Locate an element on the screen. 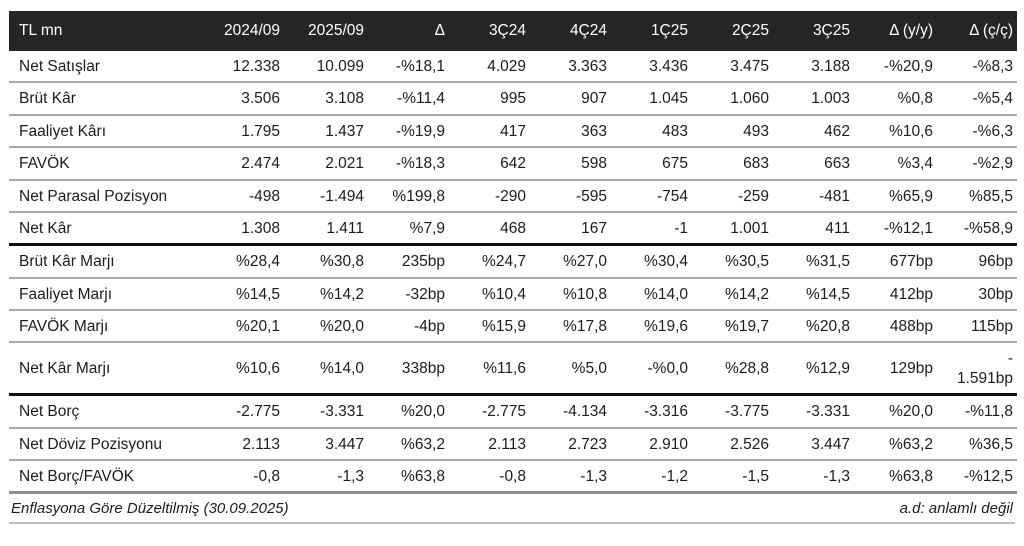 The width and height of the screenshot is (1024, 546). cell: 3.506 is located at coordinates (240, 99).